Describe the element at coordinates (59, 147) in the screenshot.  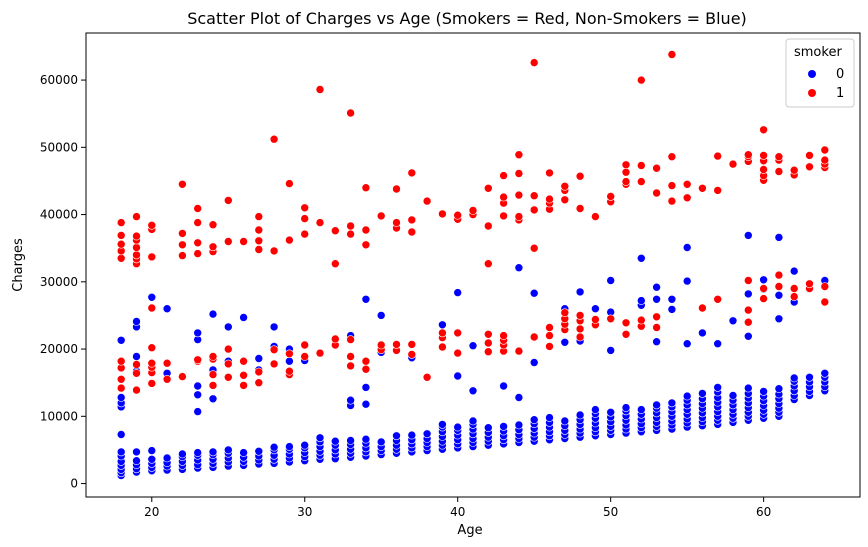
I see `y-tick-label: 50000` at that location.